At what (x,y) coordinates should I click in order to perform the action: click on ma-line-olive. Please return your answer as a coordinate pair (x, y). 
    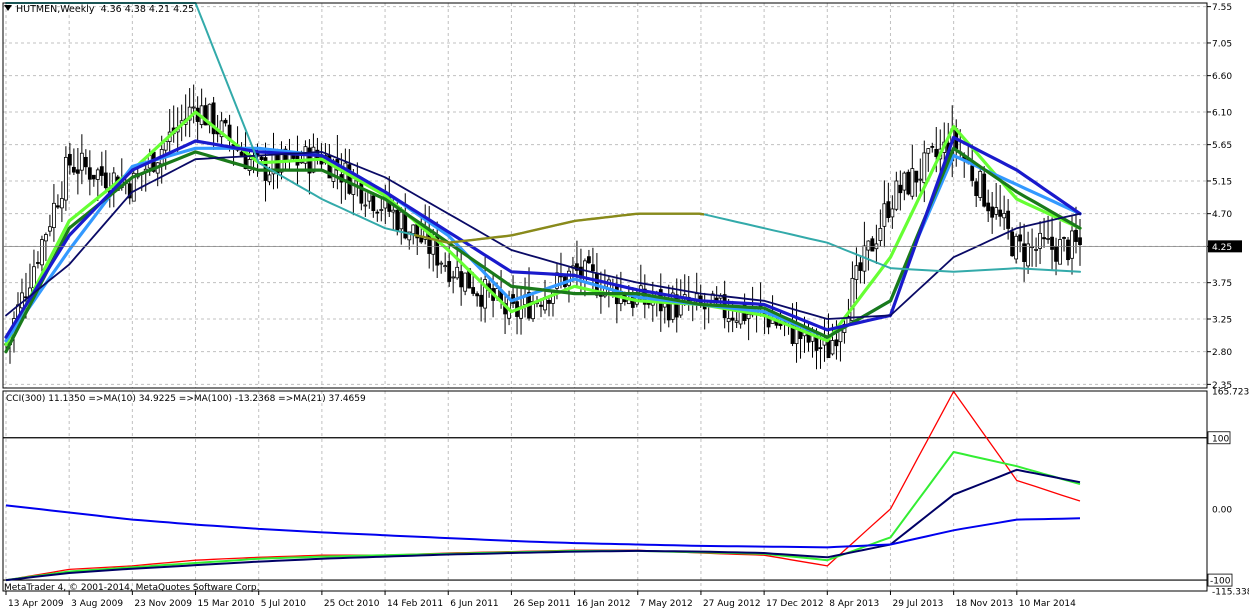
    Looking at the image, I should click on (559, 228).